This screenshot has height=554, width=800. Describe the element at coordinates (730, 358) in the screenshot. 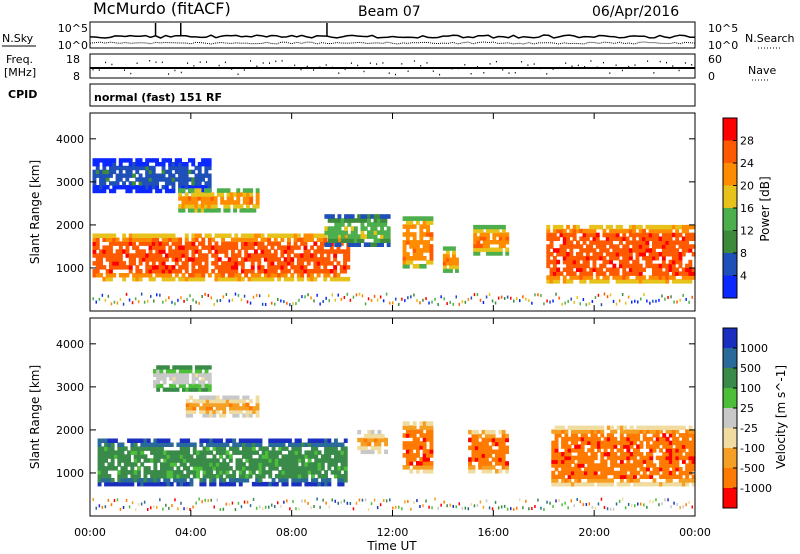

I see `colorbar-swatch` at that location.